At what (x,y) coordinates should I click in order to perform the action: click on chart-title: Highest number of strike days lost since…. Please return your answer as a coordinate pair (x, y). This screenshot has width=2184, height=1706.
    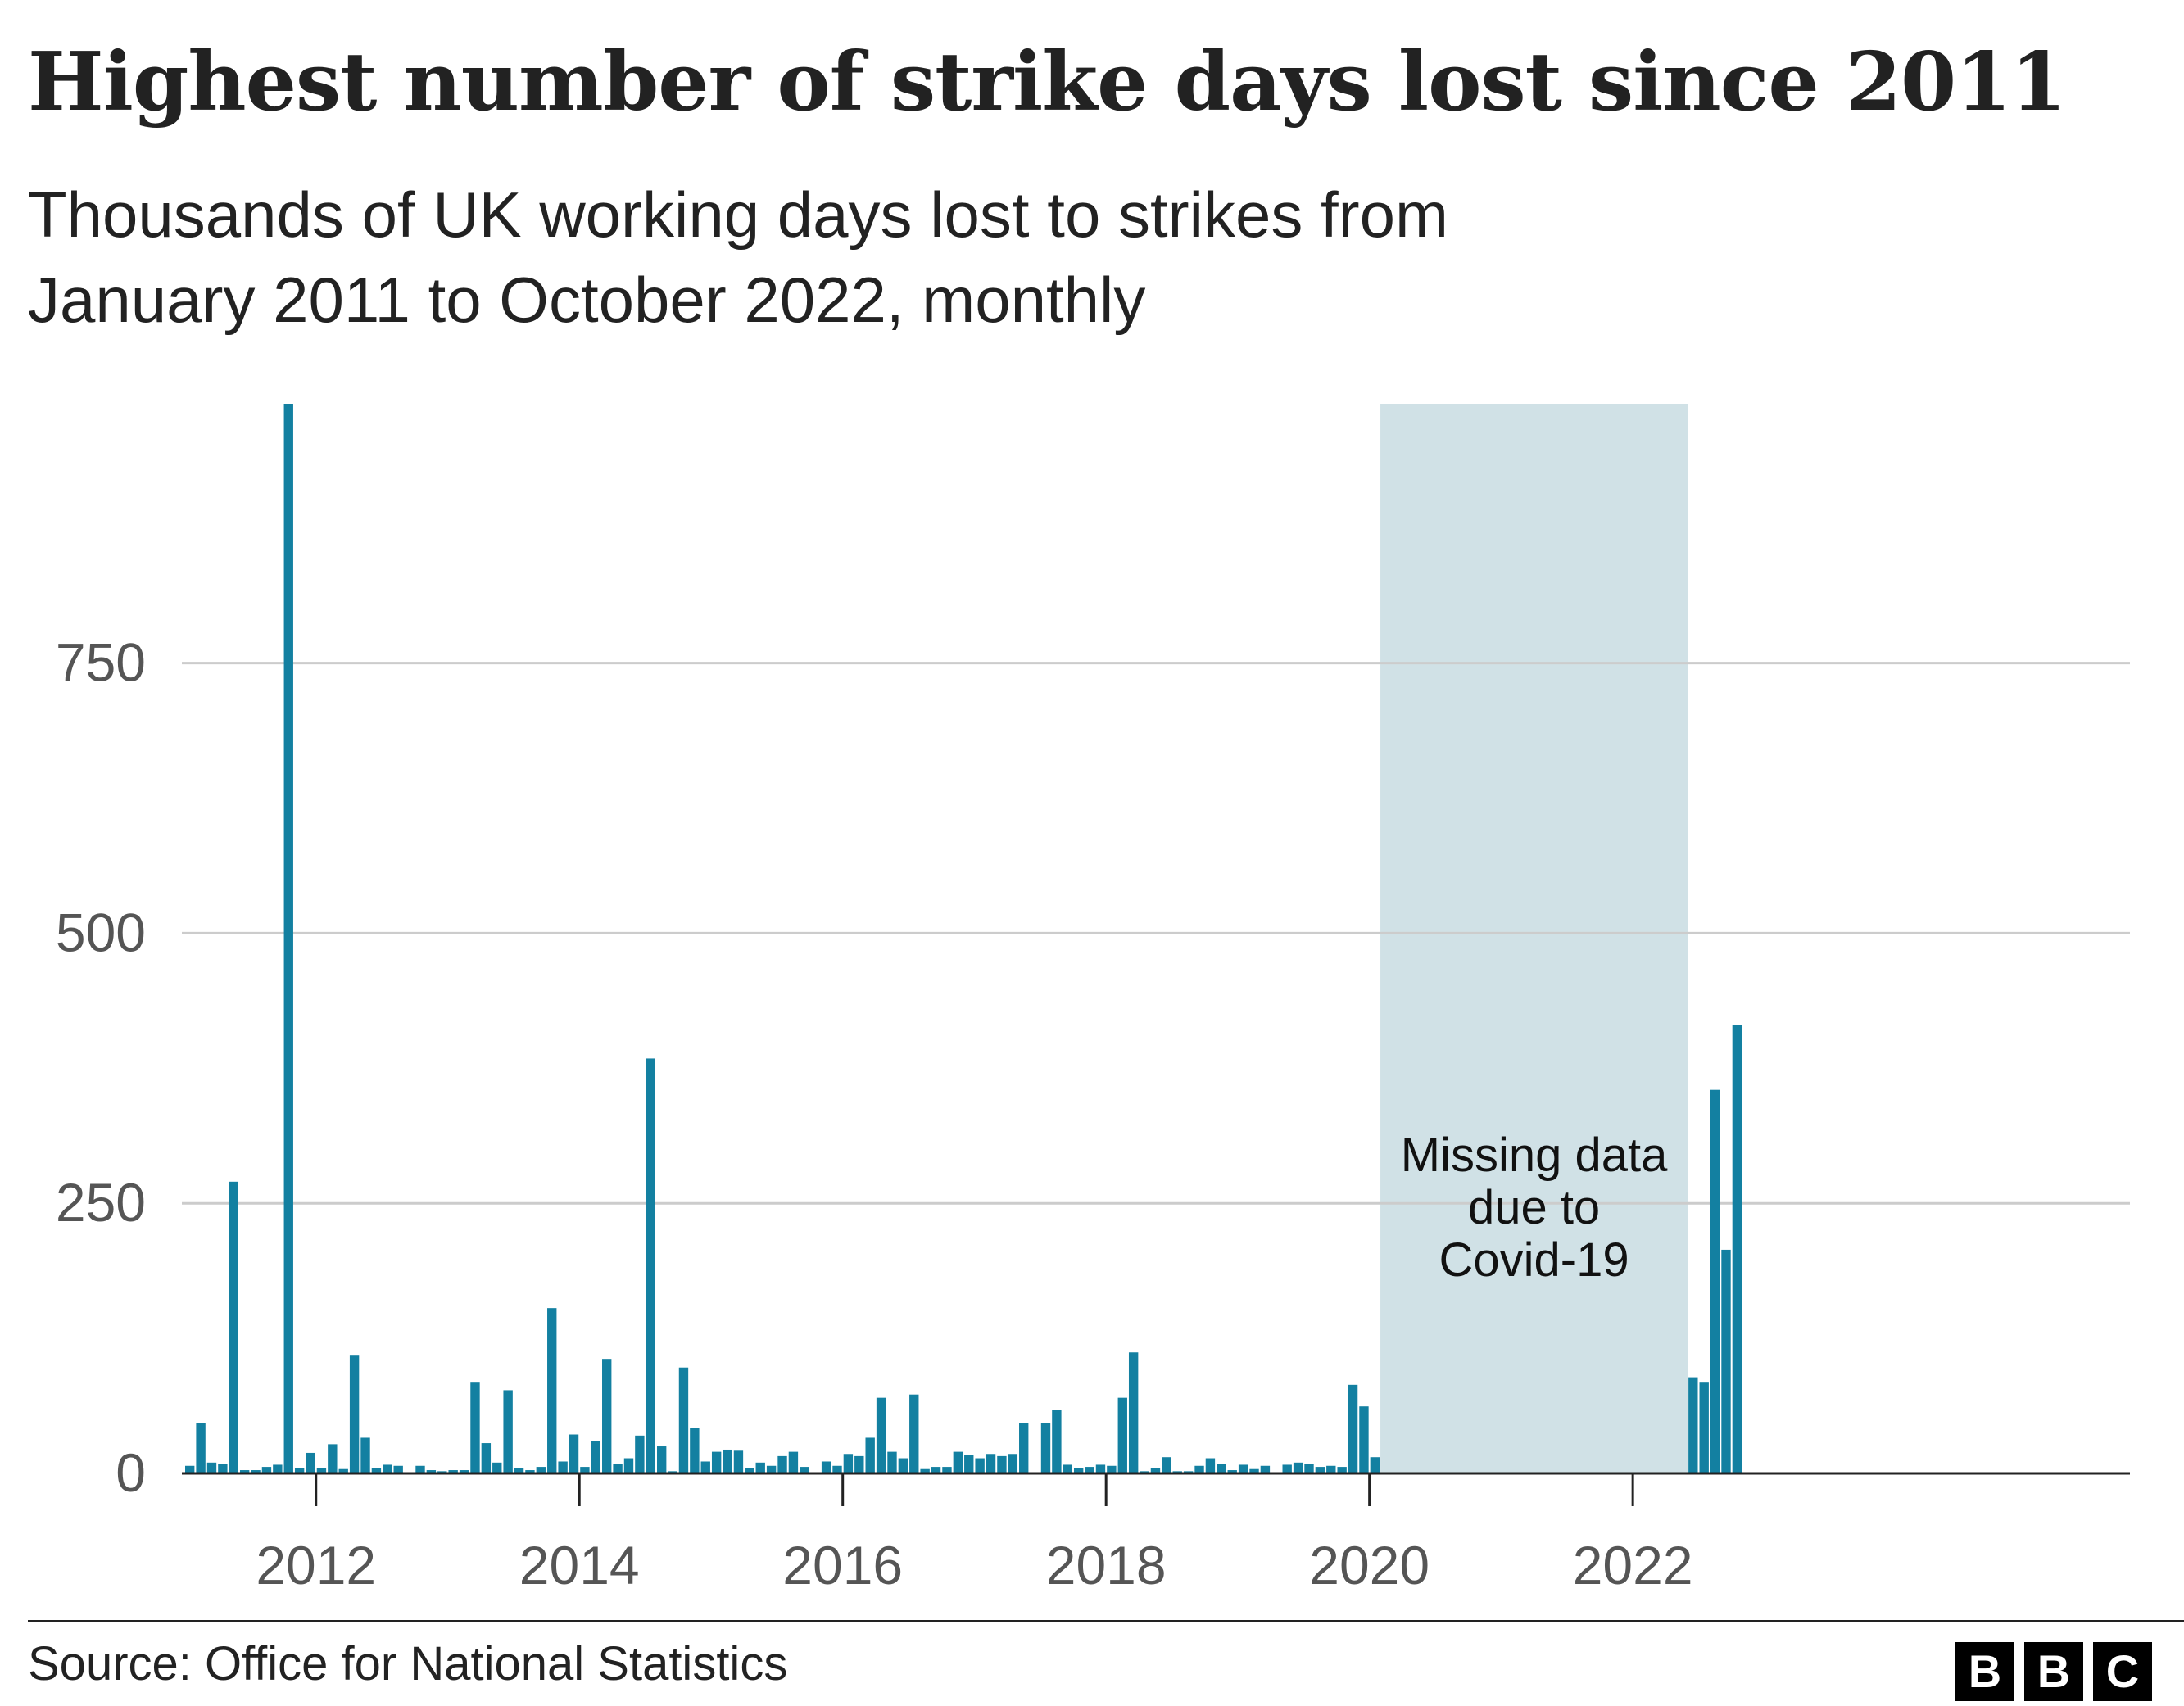
    Looking at the image, I should click on (1047, 82).